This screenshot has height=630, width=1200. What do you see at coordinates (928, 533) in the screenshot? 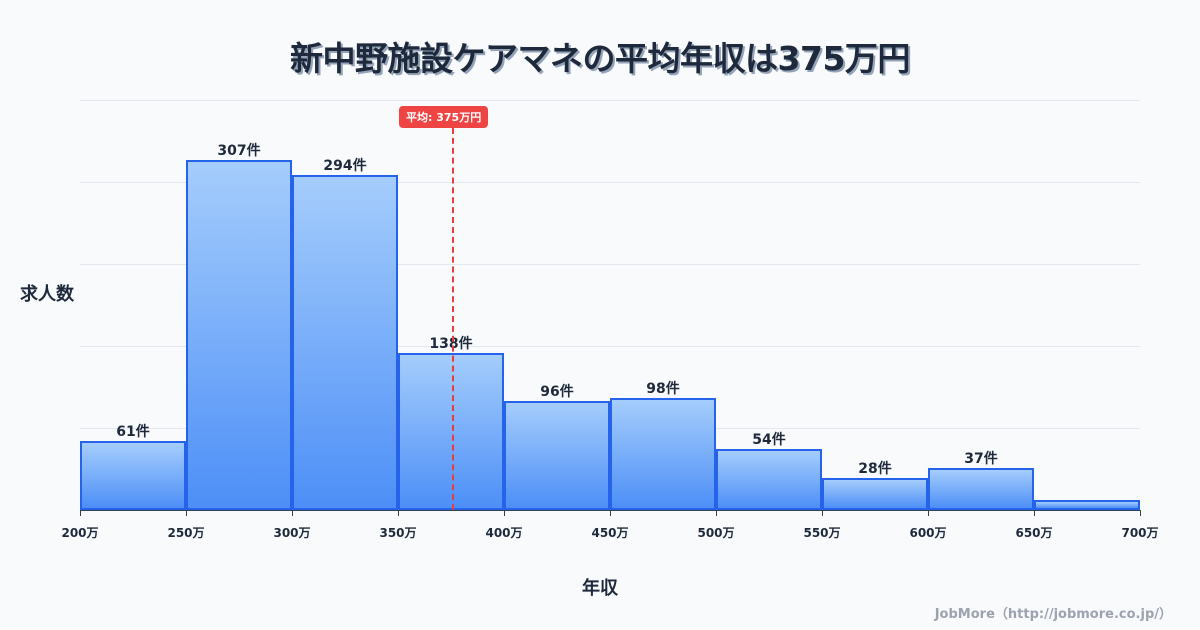
I see `x-tick-label: 600万` at bounding box center [928, 533].